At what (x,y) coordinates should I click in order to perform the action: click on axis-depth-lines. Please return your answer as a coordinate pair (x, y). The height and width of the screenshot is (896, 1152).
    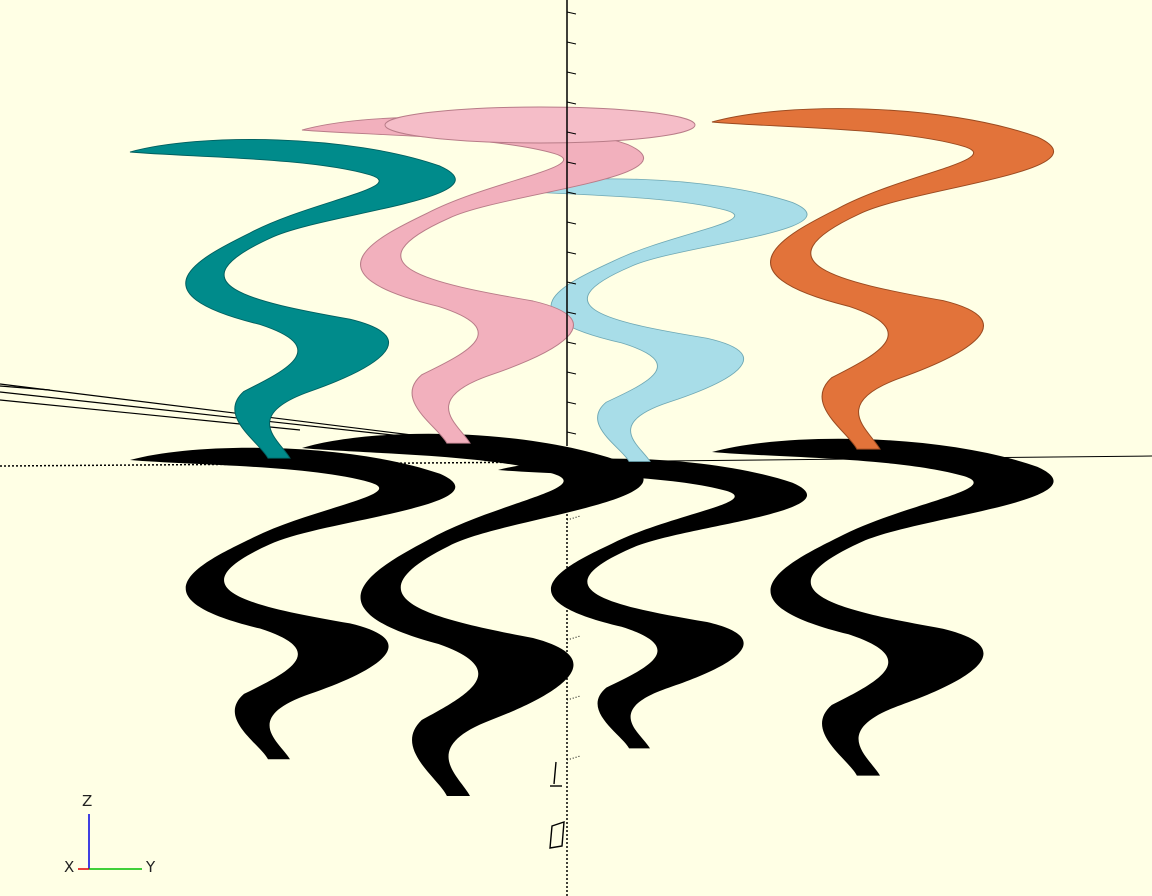
    Looking at the image, I should click on (210, 411).